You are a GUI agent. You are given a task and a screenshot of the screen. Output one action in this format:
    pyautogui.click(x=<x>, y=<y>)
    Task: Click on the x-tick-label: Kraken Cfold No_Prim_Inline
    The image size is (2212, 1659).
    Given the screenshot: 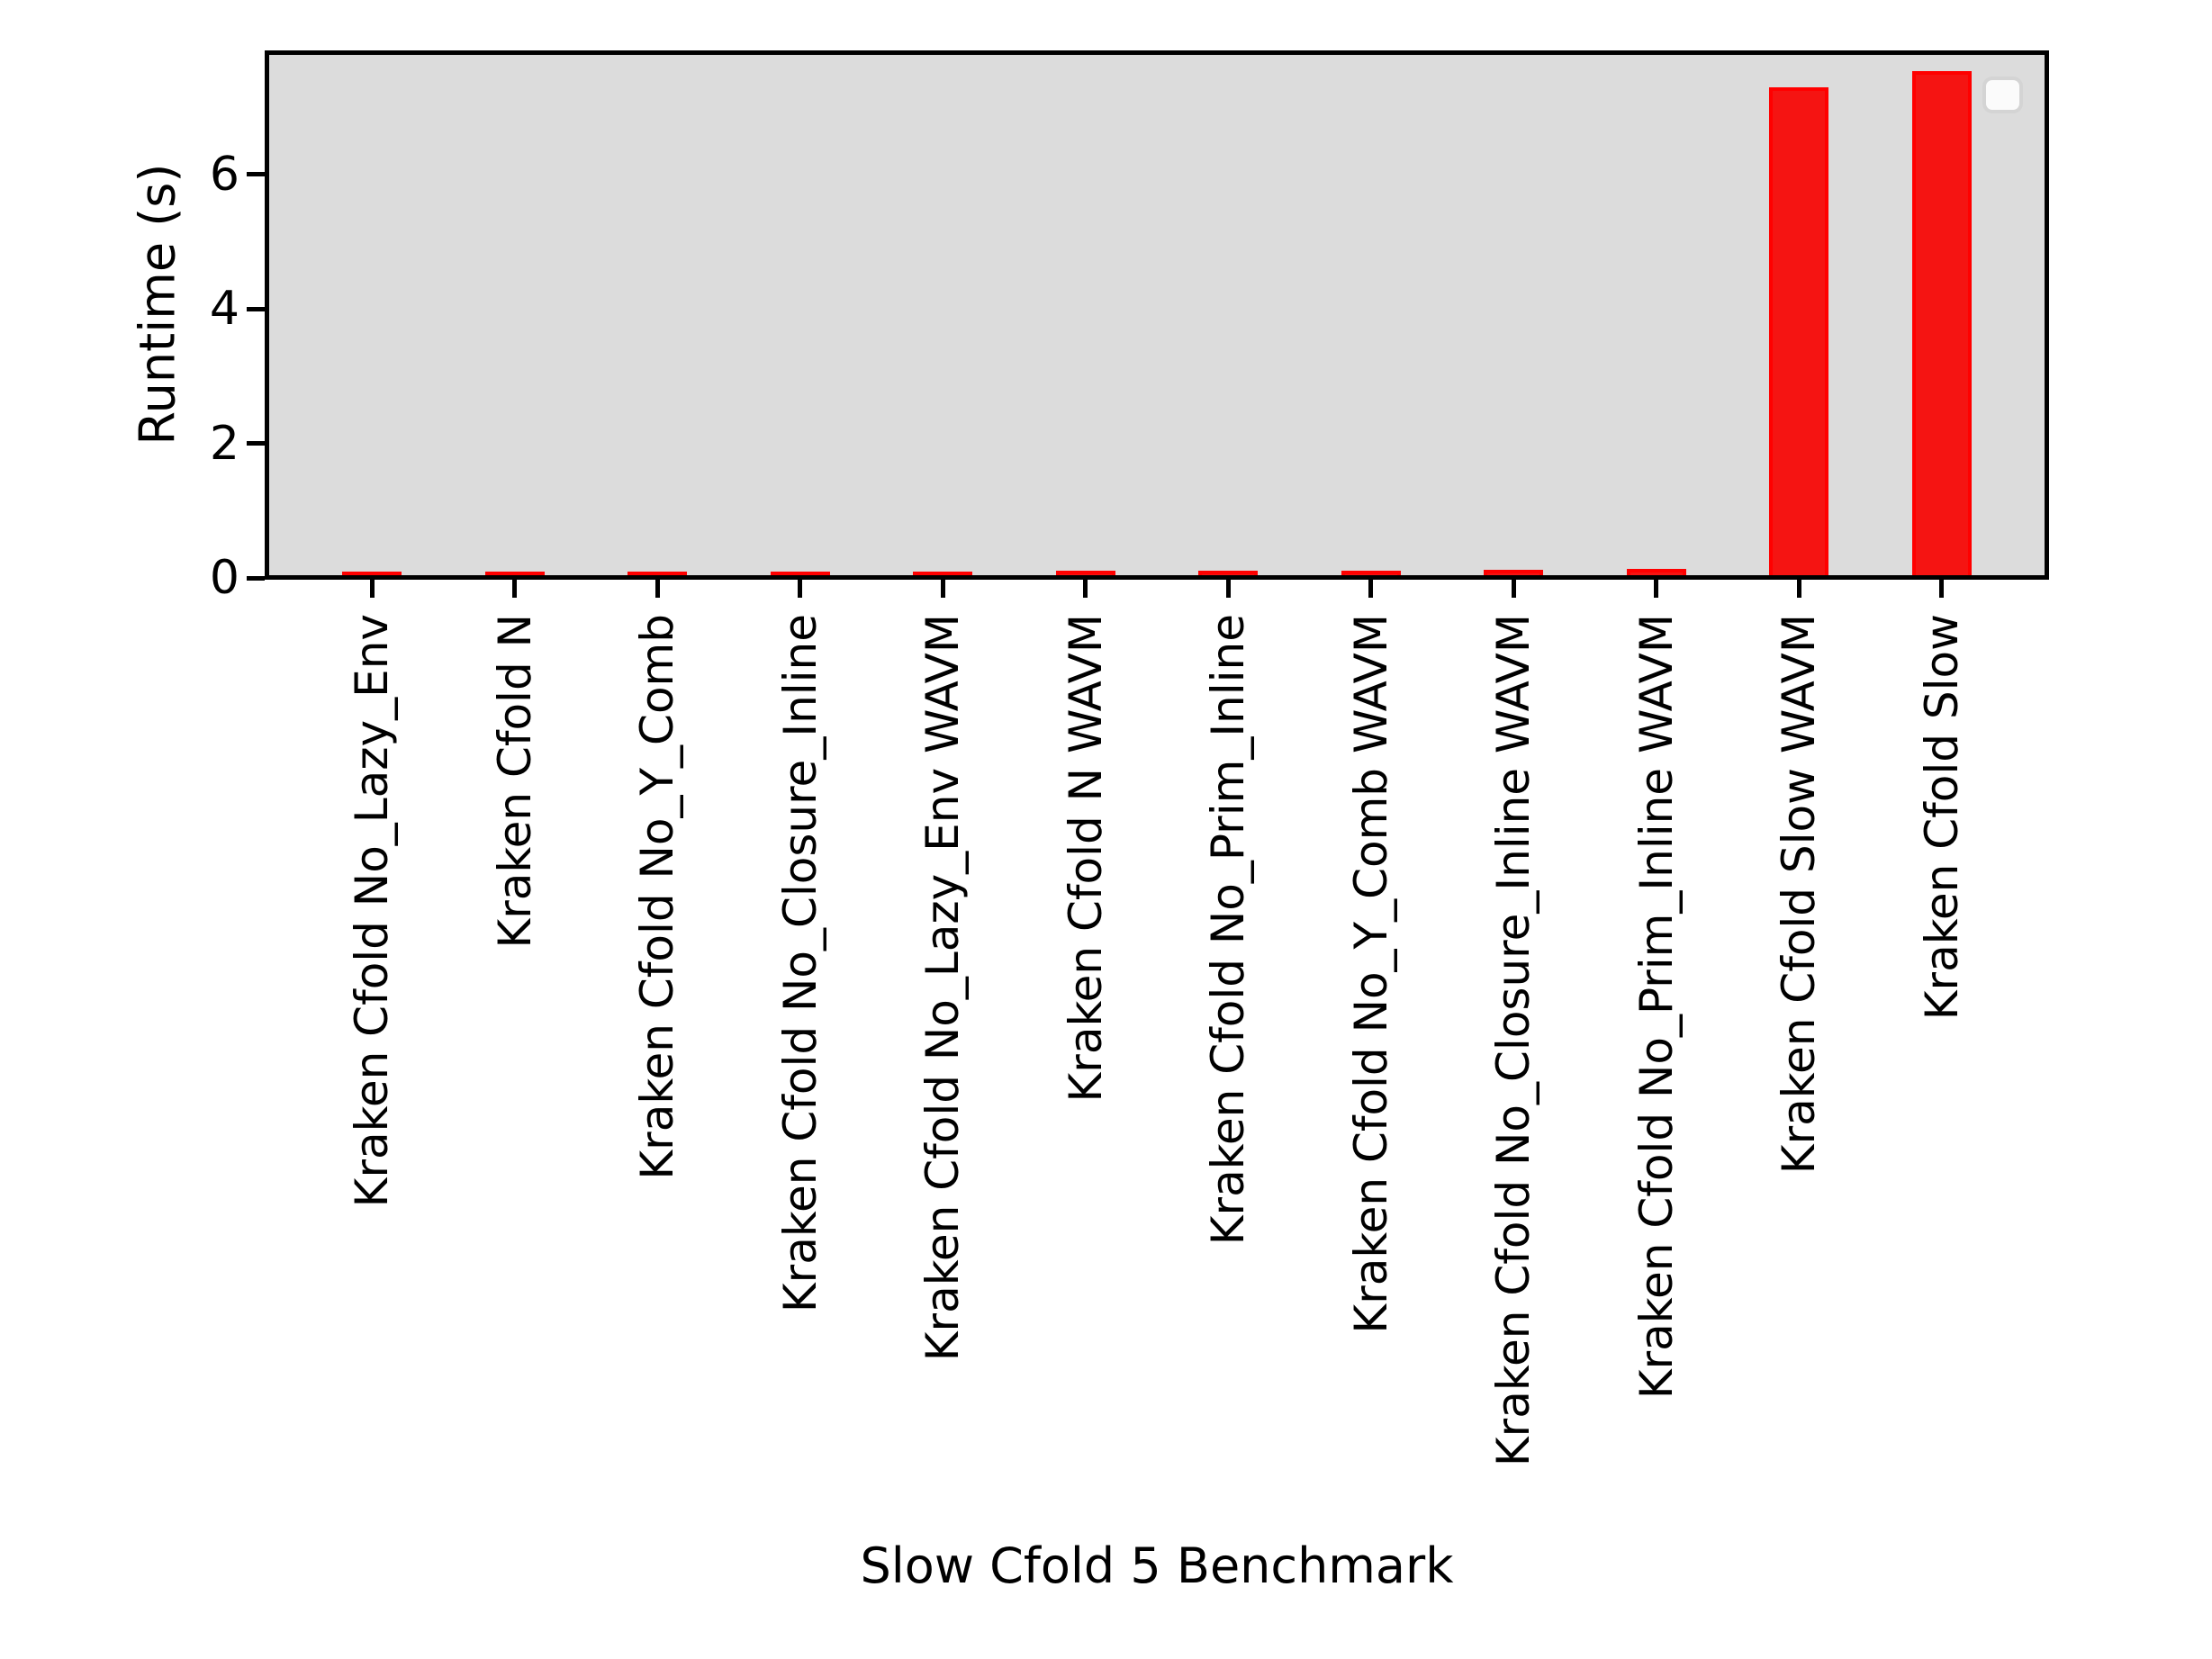 What is the action you would take?
    pyautogui.click(x=1228, y=930)
    